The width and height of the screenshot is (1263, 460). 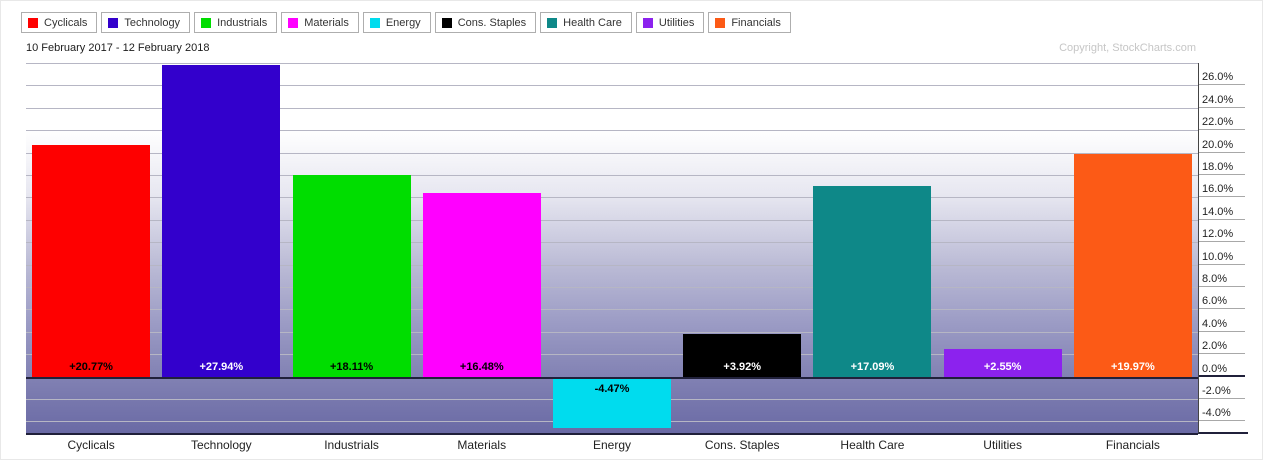 I want to click on x-axis-label: Energy, so click(x=611, y=445).